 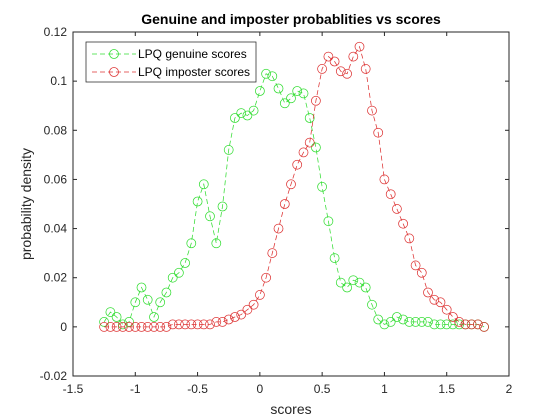 What do you see at coordinates (56, 130) in the screenshot?
I see `y-tick-label: 0.08` at bounding box center [56, 130].